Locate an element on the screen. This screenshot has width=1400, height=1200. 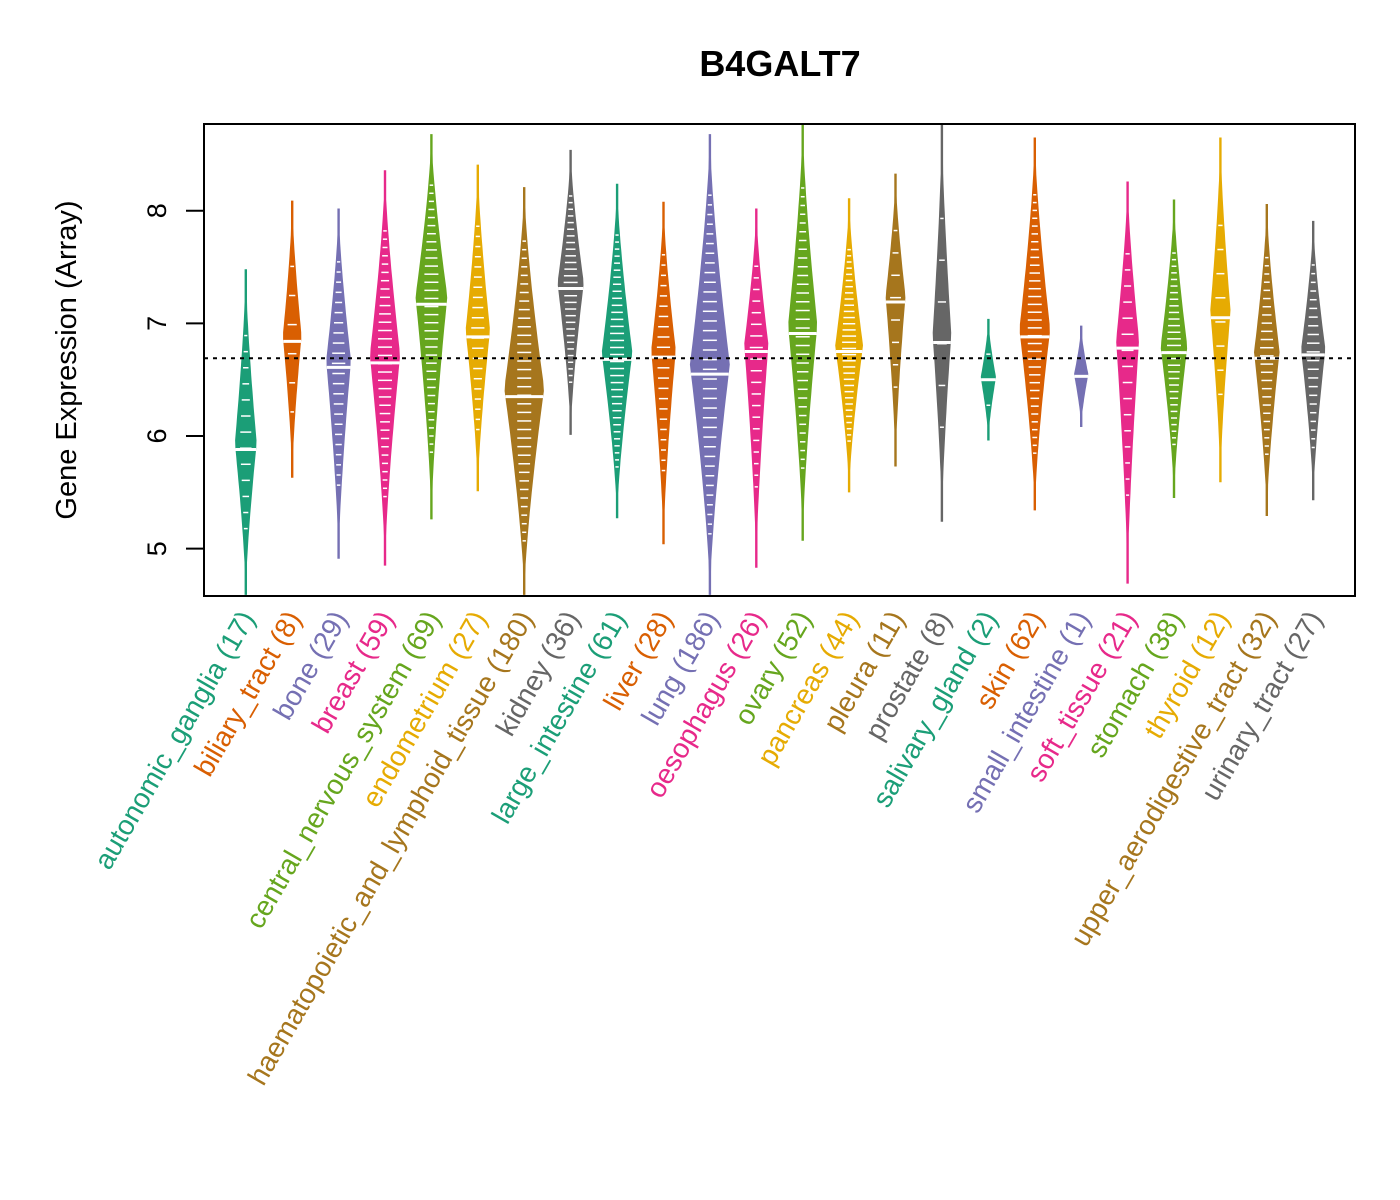
y-axis: 5 6 7 8 is located at coordinates (173, 379).